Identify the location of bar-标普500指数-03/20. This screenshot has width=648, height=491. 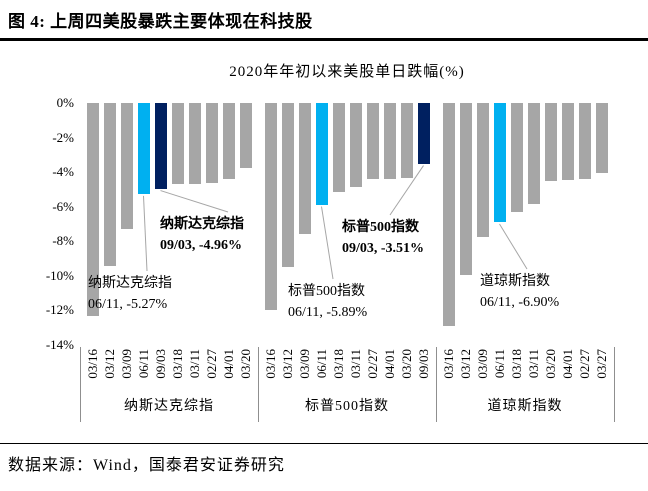
(406, 140).